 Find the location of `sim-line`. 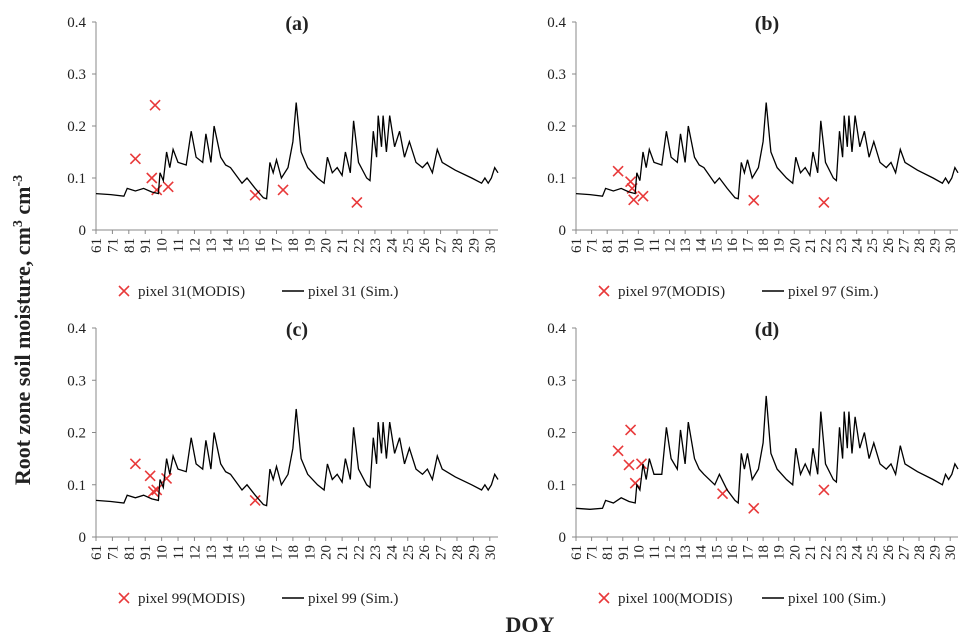

sim-line is located at coordinates (297, 151).